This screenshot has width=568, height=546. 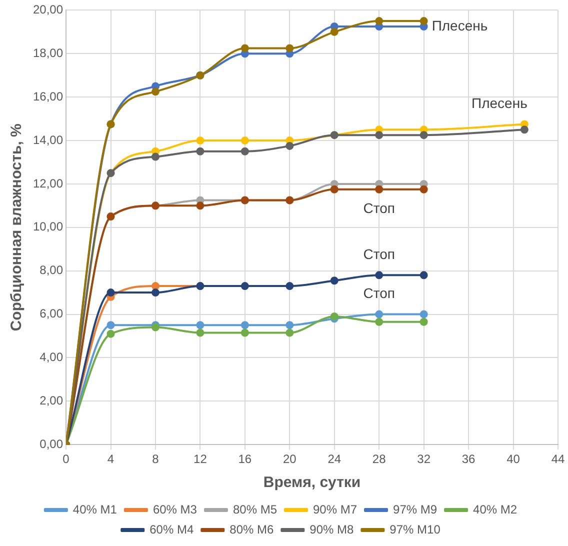 What do you see at coordinates (52, 270) in the screenshot?
I see `y-tick-label: 8,00` at bounding box center [52, 270].